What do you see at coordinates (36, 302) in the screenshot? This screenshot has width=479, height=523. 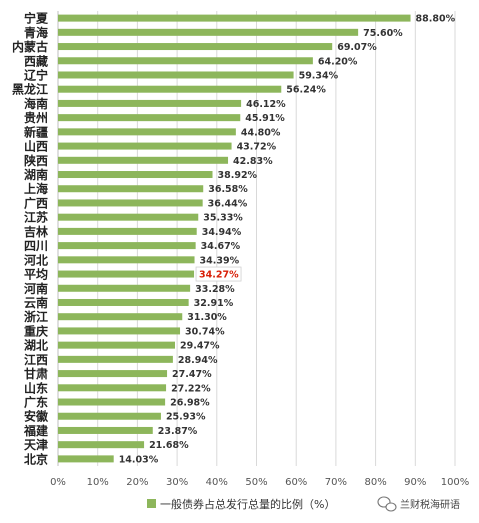 I see `category-label: 云南` at bounding box center [36, 302].